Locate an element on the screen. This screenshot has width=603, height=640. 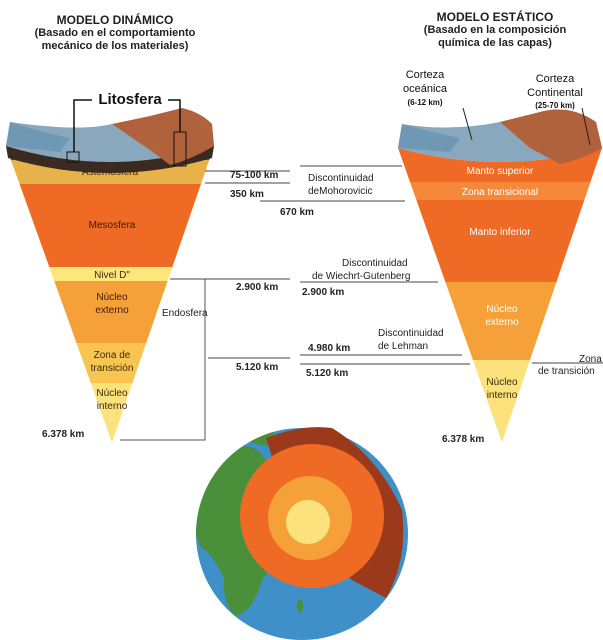
lower-mantle-label: Manto inferior is located at coordinates (500, 232).